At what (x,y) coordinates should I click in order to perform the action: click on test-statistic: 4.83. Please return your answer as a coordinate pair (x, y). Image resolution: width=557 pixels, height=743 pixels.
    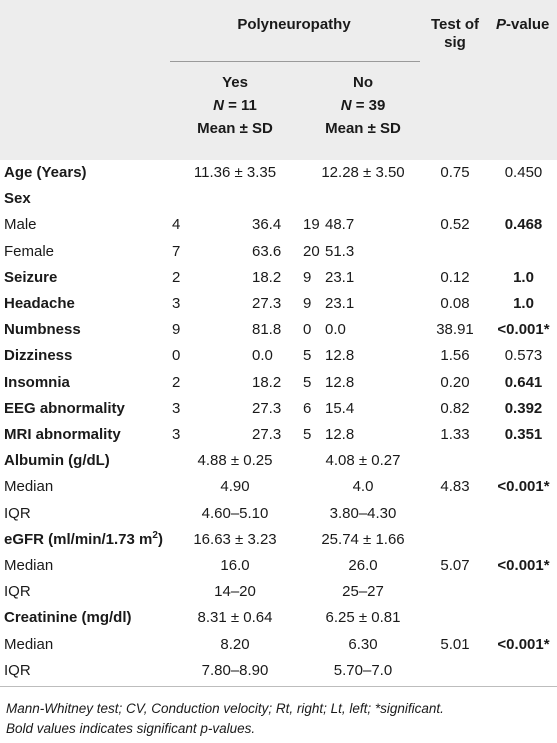
    Looking at the image, I should click on (455, 486).